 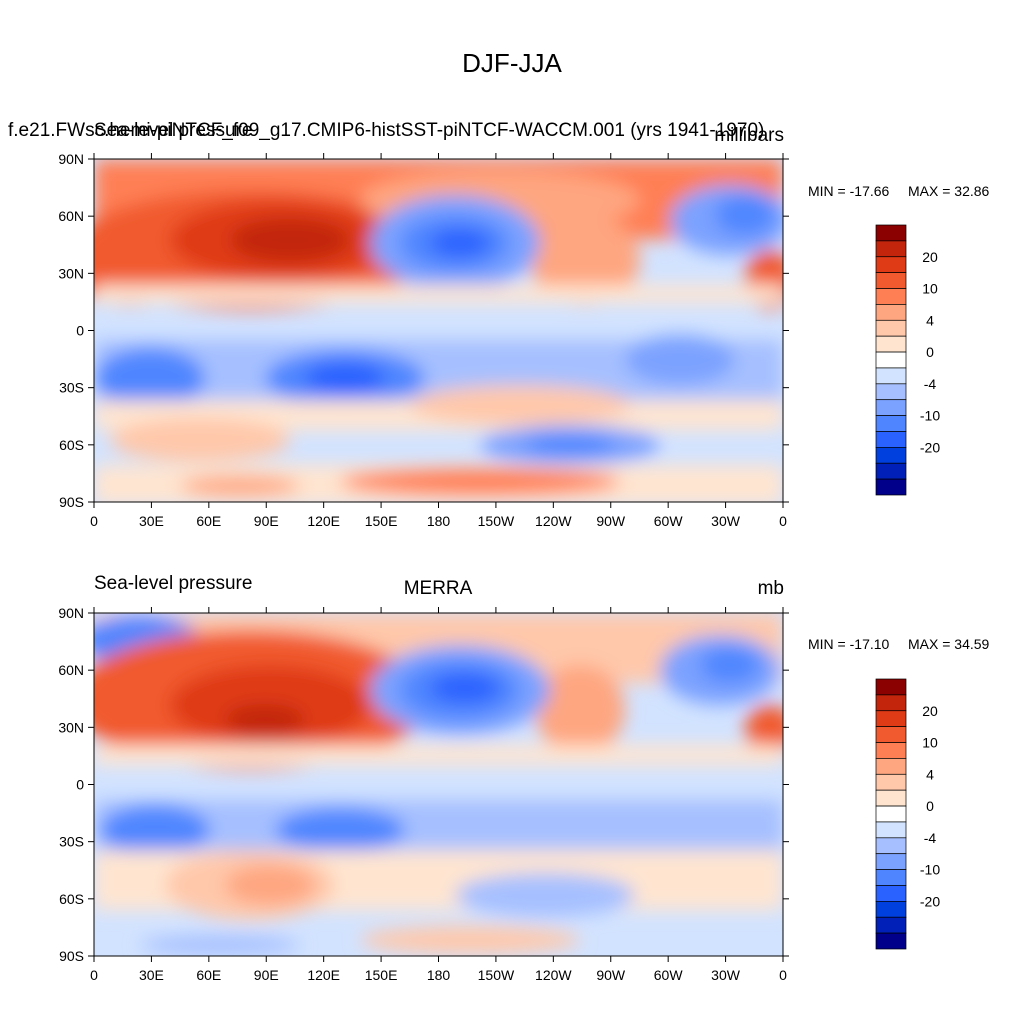 I want to click on panel1-variable-string: Sea-level pressure, so click(x=173, y=130).